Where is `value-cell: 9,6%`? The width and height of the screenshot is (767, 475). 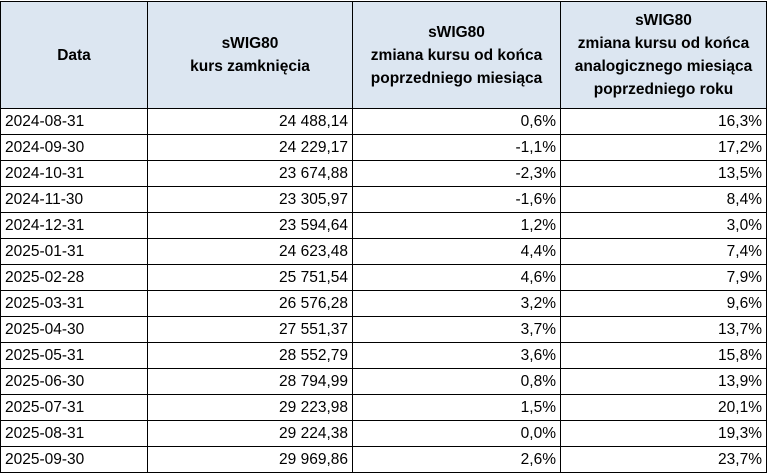
value-cell: 9,6% is located at coordinates (663, 303).